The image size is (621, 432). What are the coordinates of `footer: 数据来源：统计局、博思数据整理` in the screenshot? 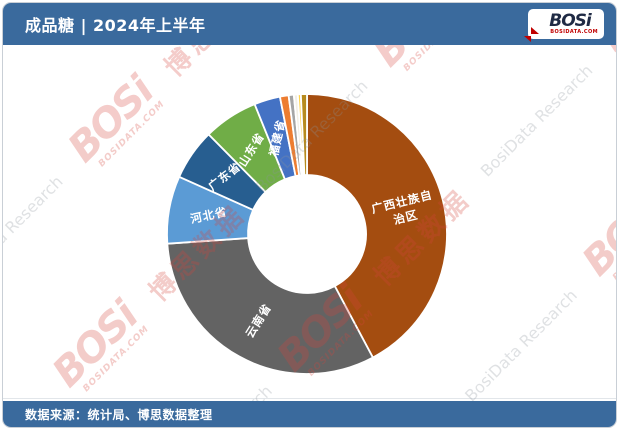 It's located at (309, 414).